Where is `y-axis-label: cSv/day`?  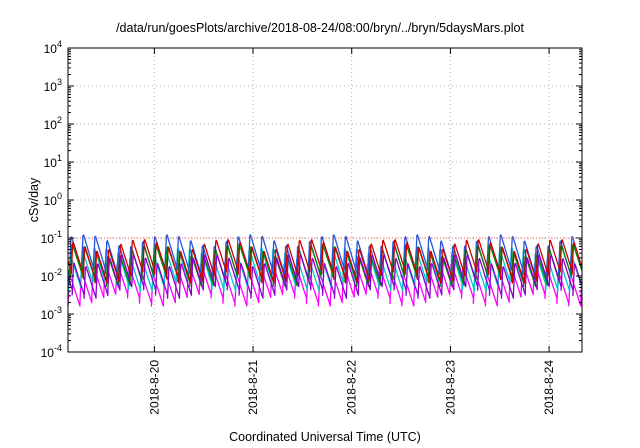 y-axis-label: cSv/day is located at coordinates (34, 199).